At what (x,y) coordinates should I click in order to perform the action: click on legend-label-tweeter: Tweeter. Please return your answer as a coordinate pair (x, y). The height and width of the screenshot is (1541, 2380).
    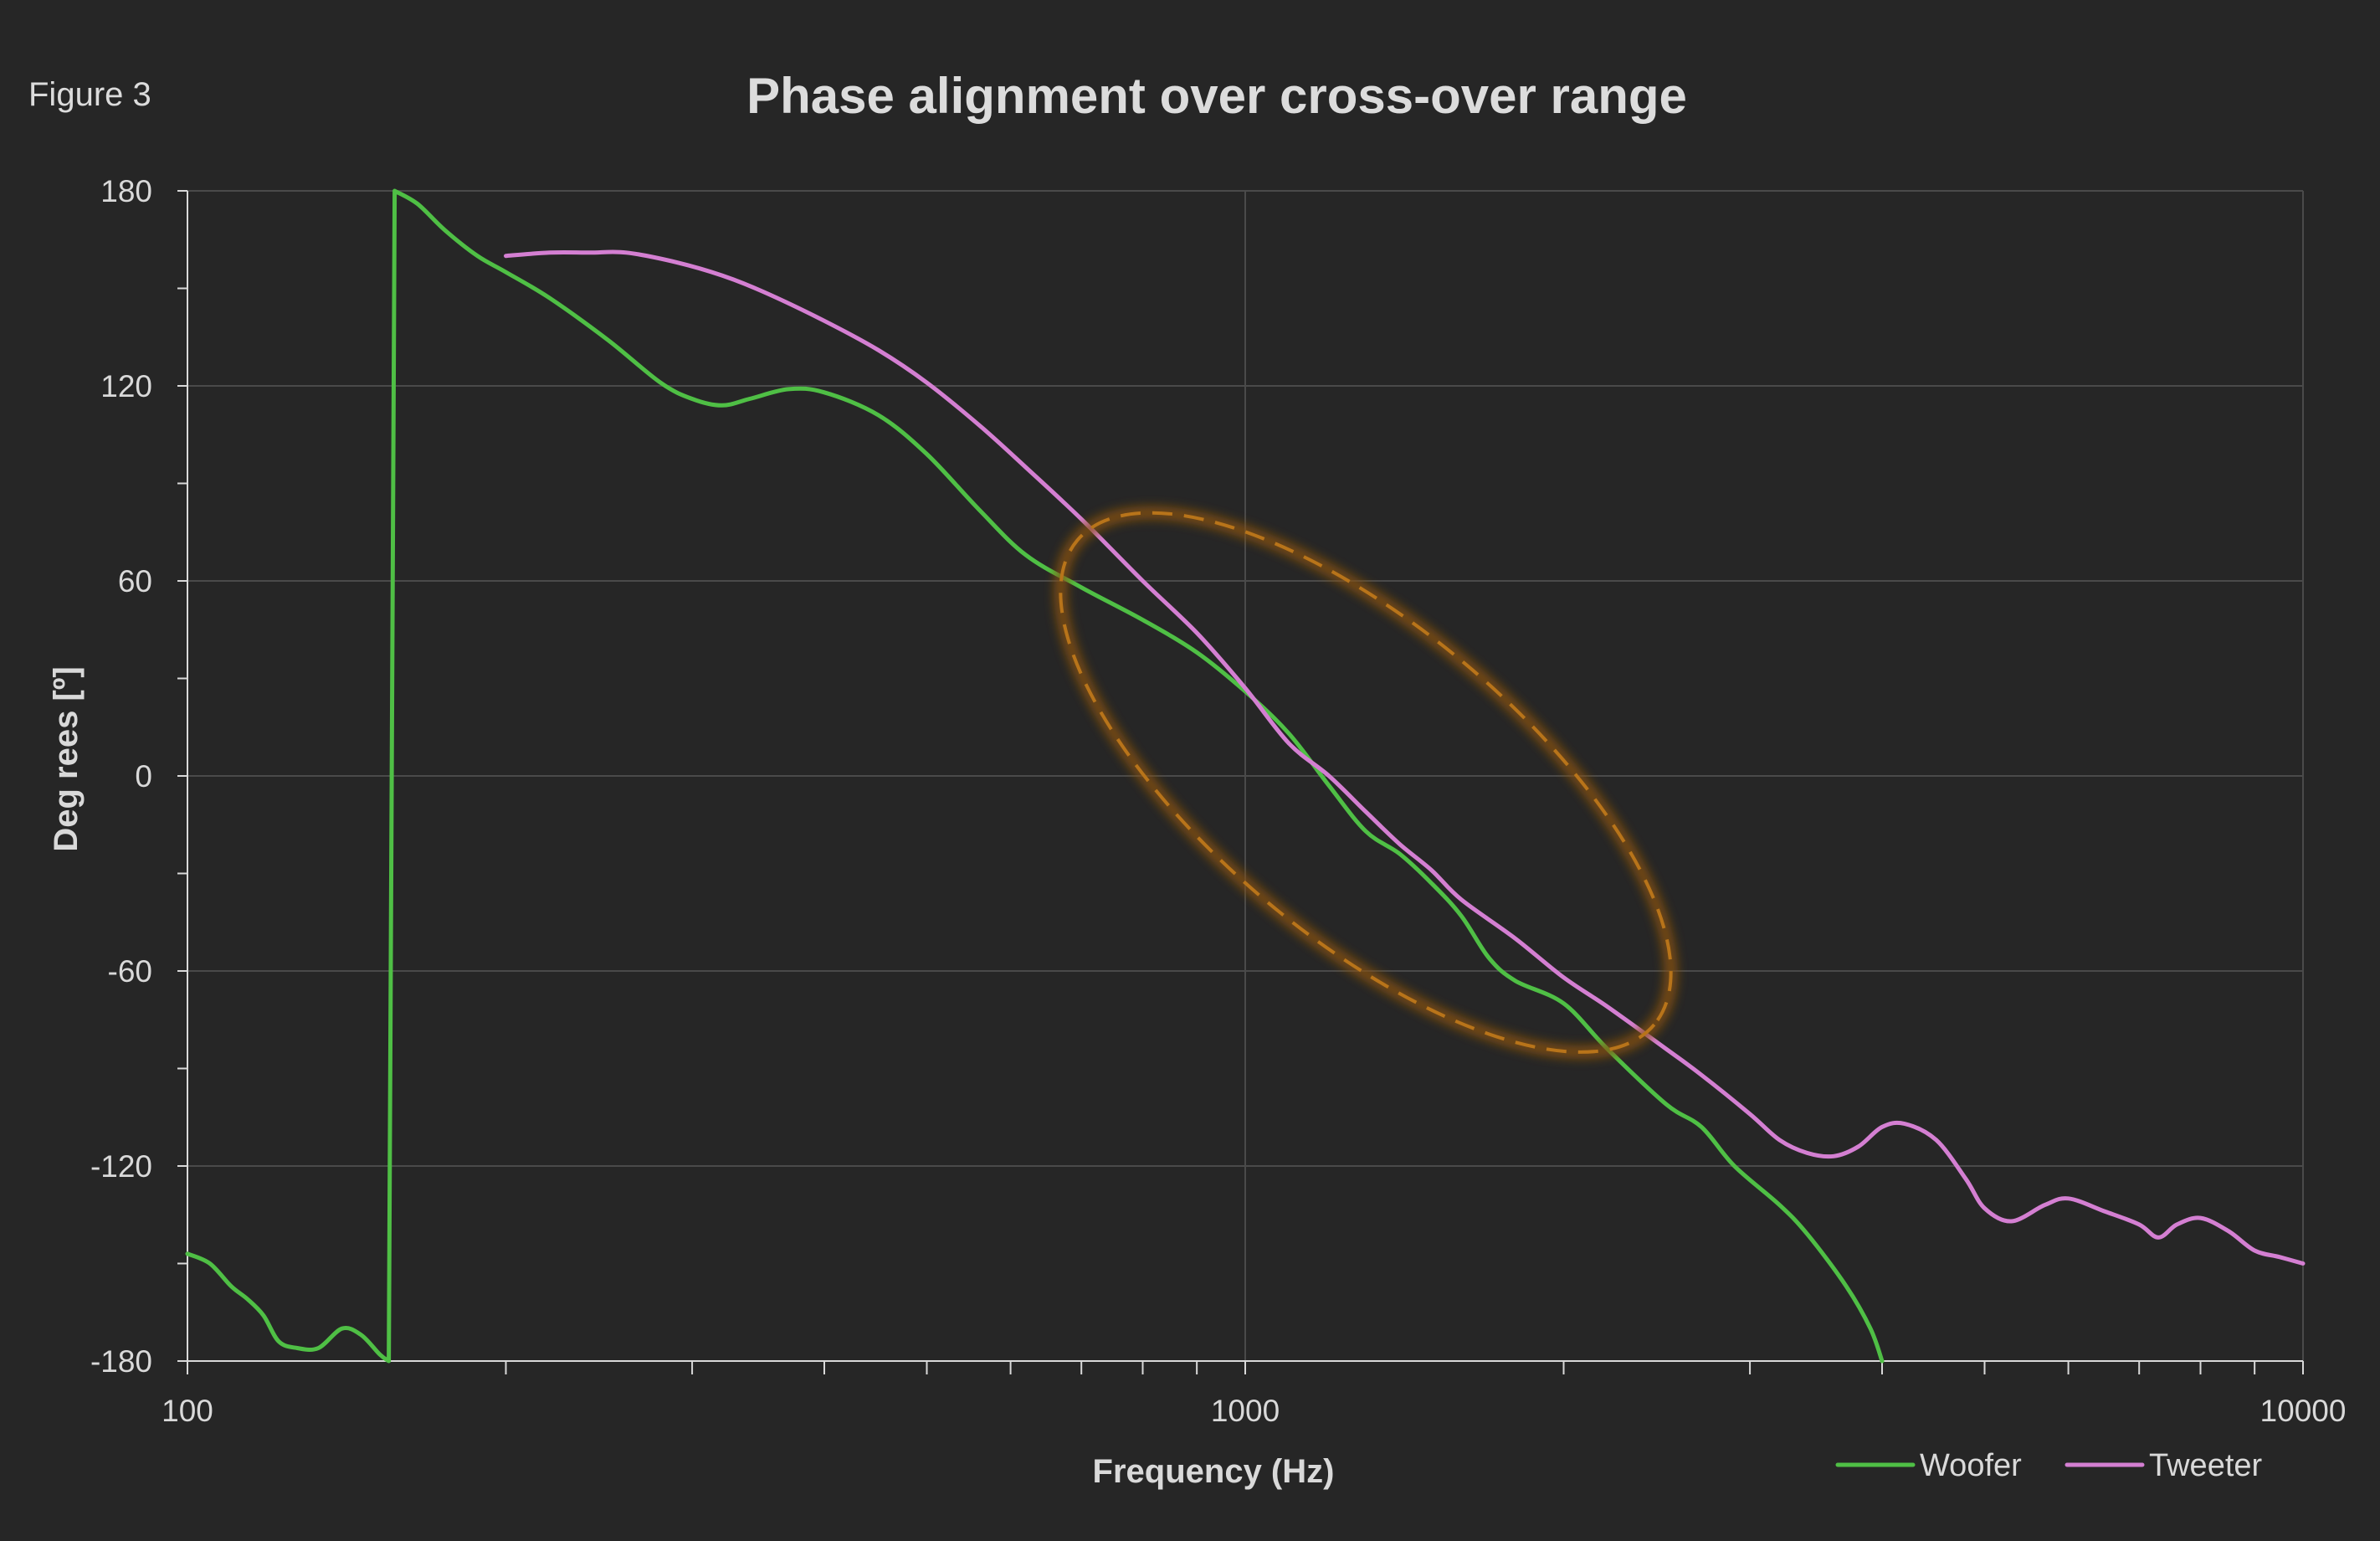
    Looking at the image, I should click on (2206, 1465).